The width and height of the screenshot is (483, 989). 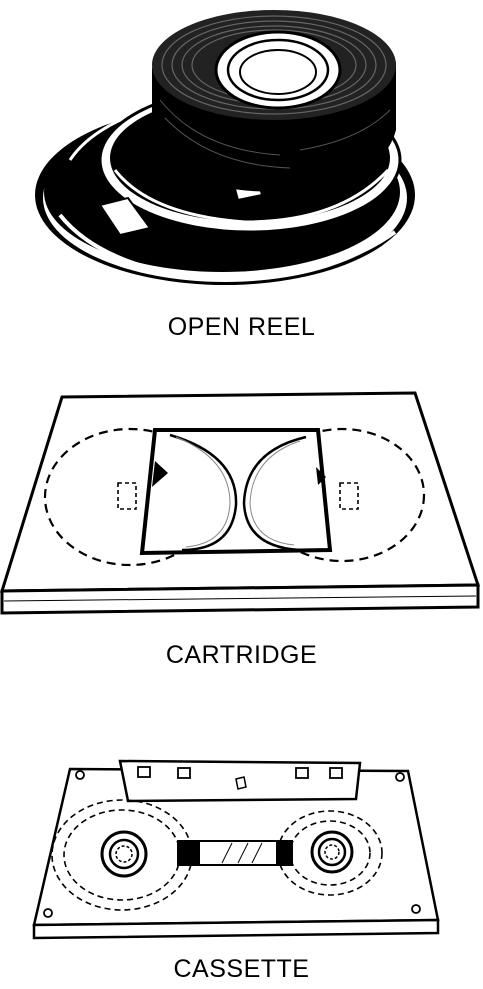 What do you see at coordinates (241, 969) in the screenshot?
I see `cassette-label: CASSETTE` at bounding box center [241, 969].